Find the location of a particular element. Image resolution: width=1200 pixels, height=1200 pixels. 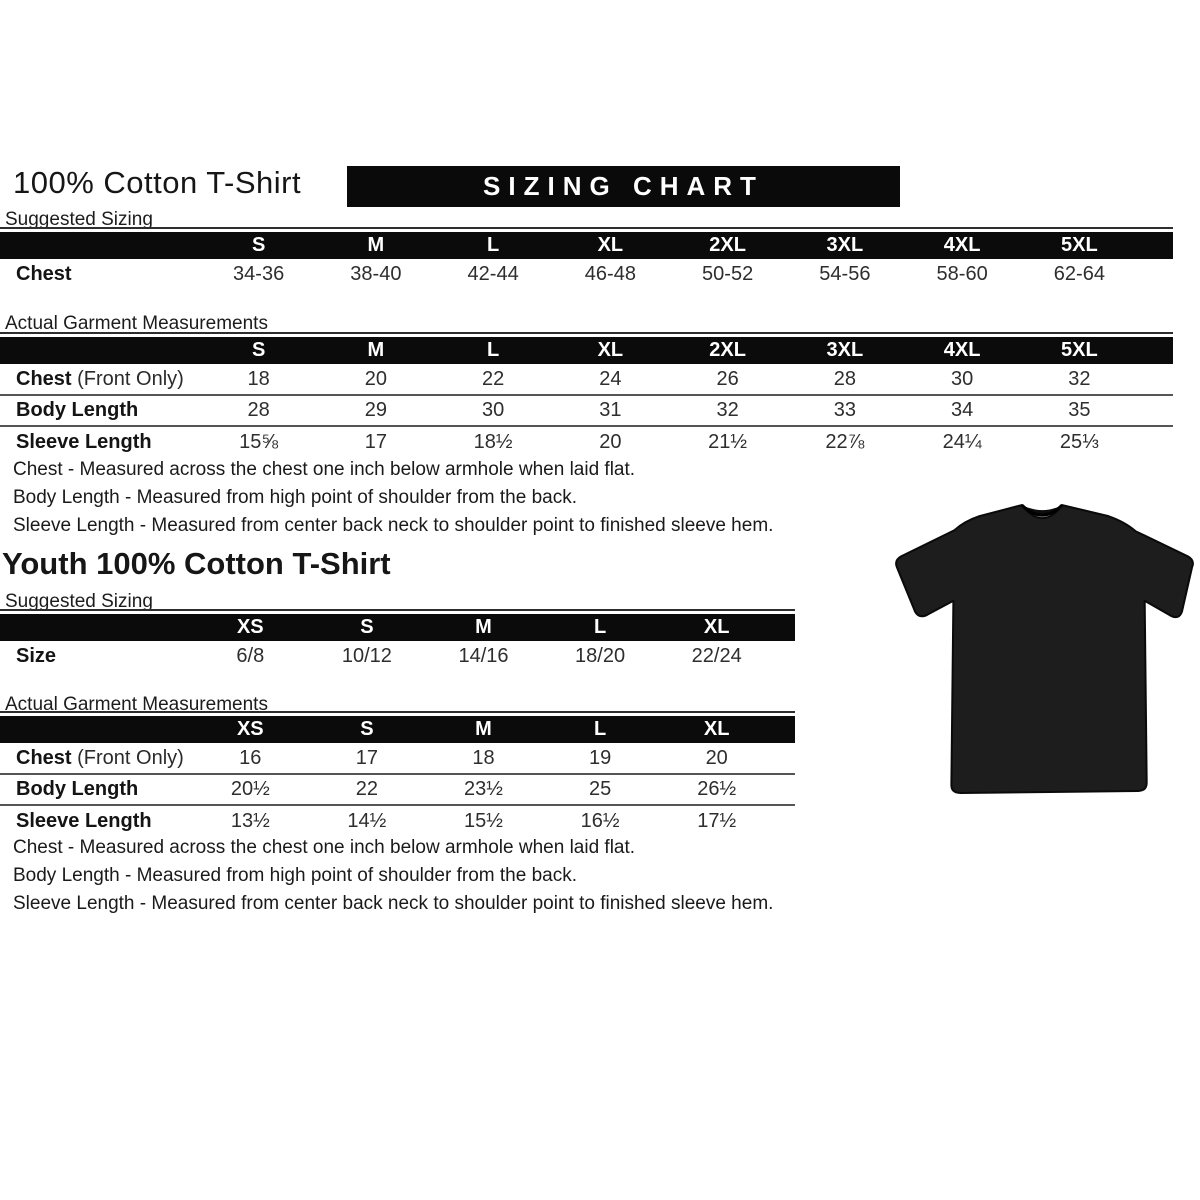

tshirt-body-shape is located at coordinates (1044, 649).